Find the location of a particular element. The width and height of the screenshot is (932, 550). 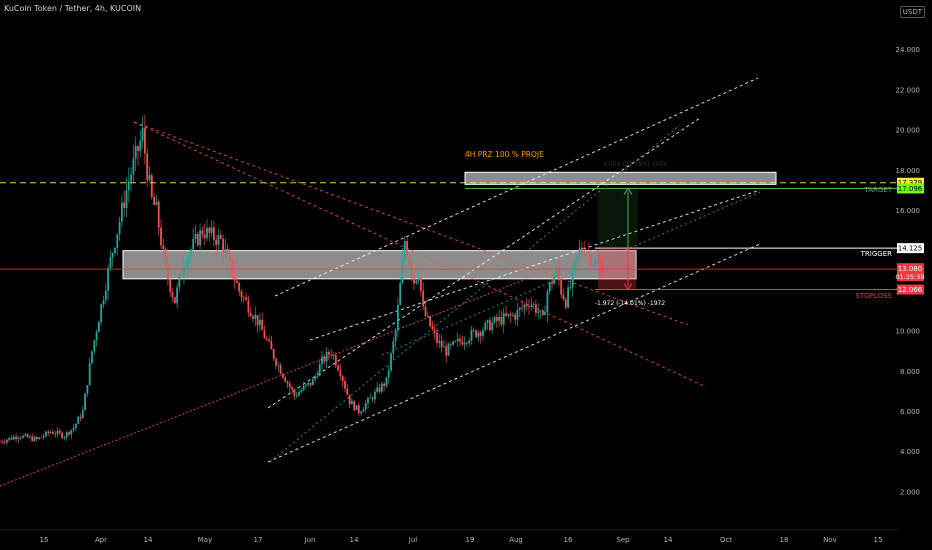

price-tick-label: 18.000 is located at coordinates (908, 171).